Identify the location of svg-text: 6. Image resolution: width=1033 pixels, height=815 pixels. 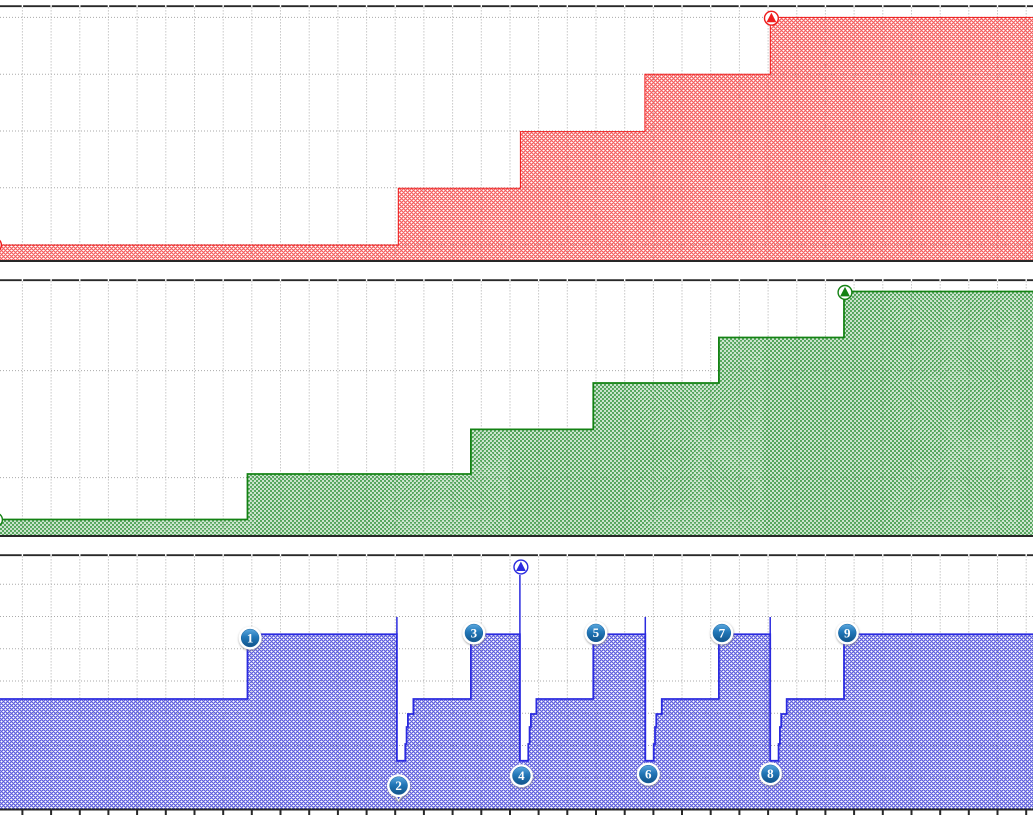
(648, 773).